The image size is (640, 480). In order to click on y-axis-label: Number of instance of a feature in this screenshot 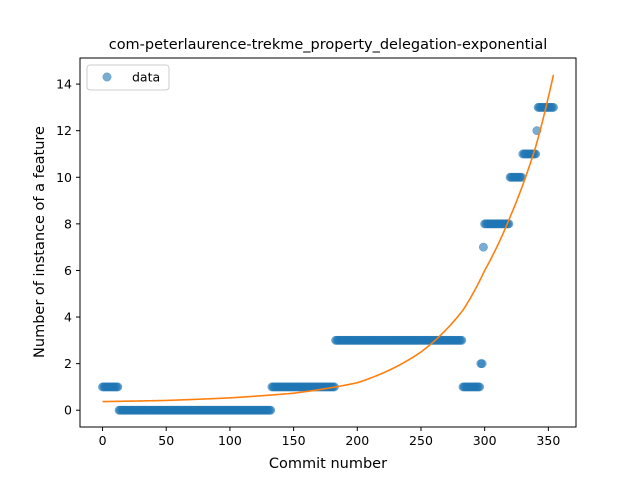, I will do `click(40, 242)`.